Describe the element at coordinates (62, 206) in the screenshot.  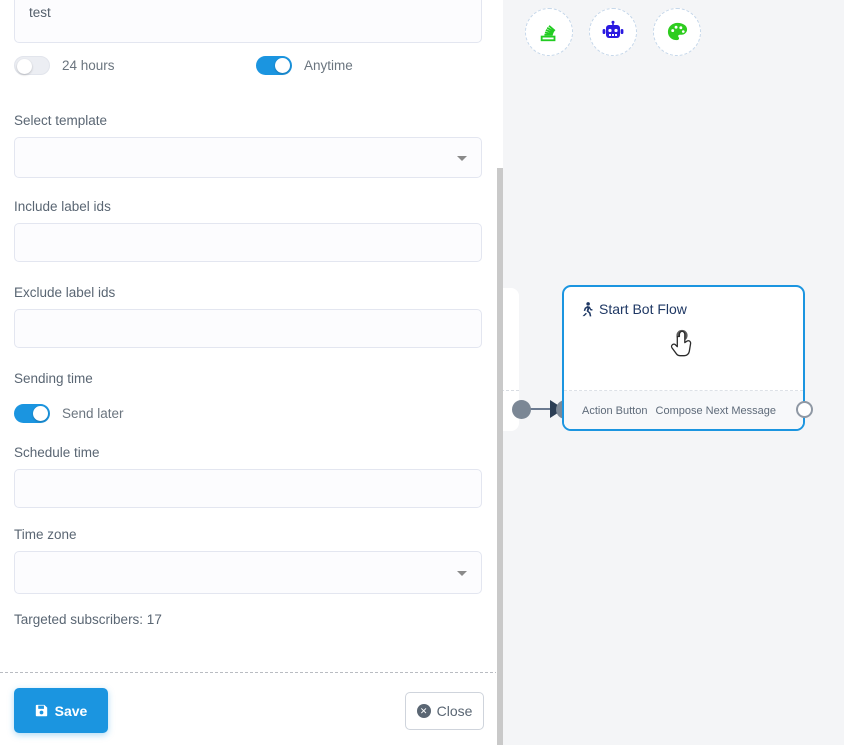
I see `include-label-ids-label: Include label ids` at that location.